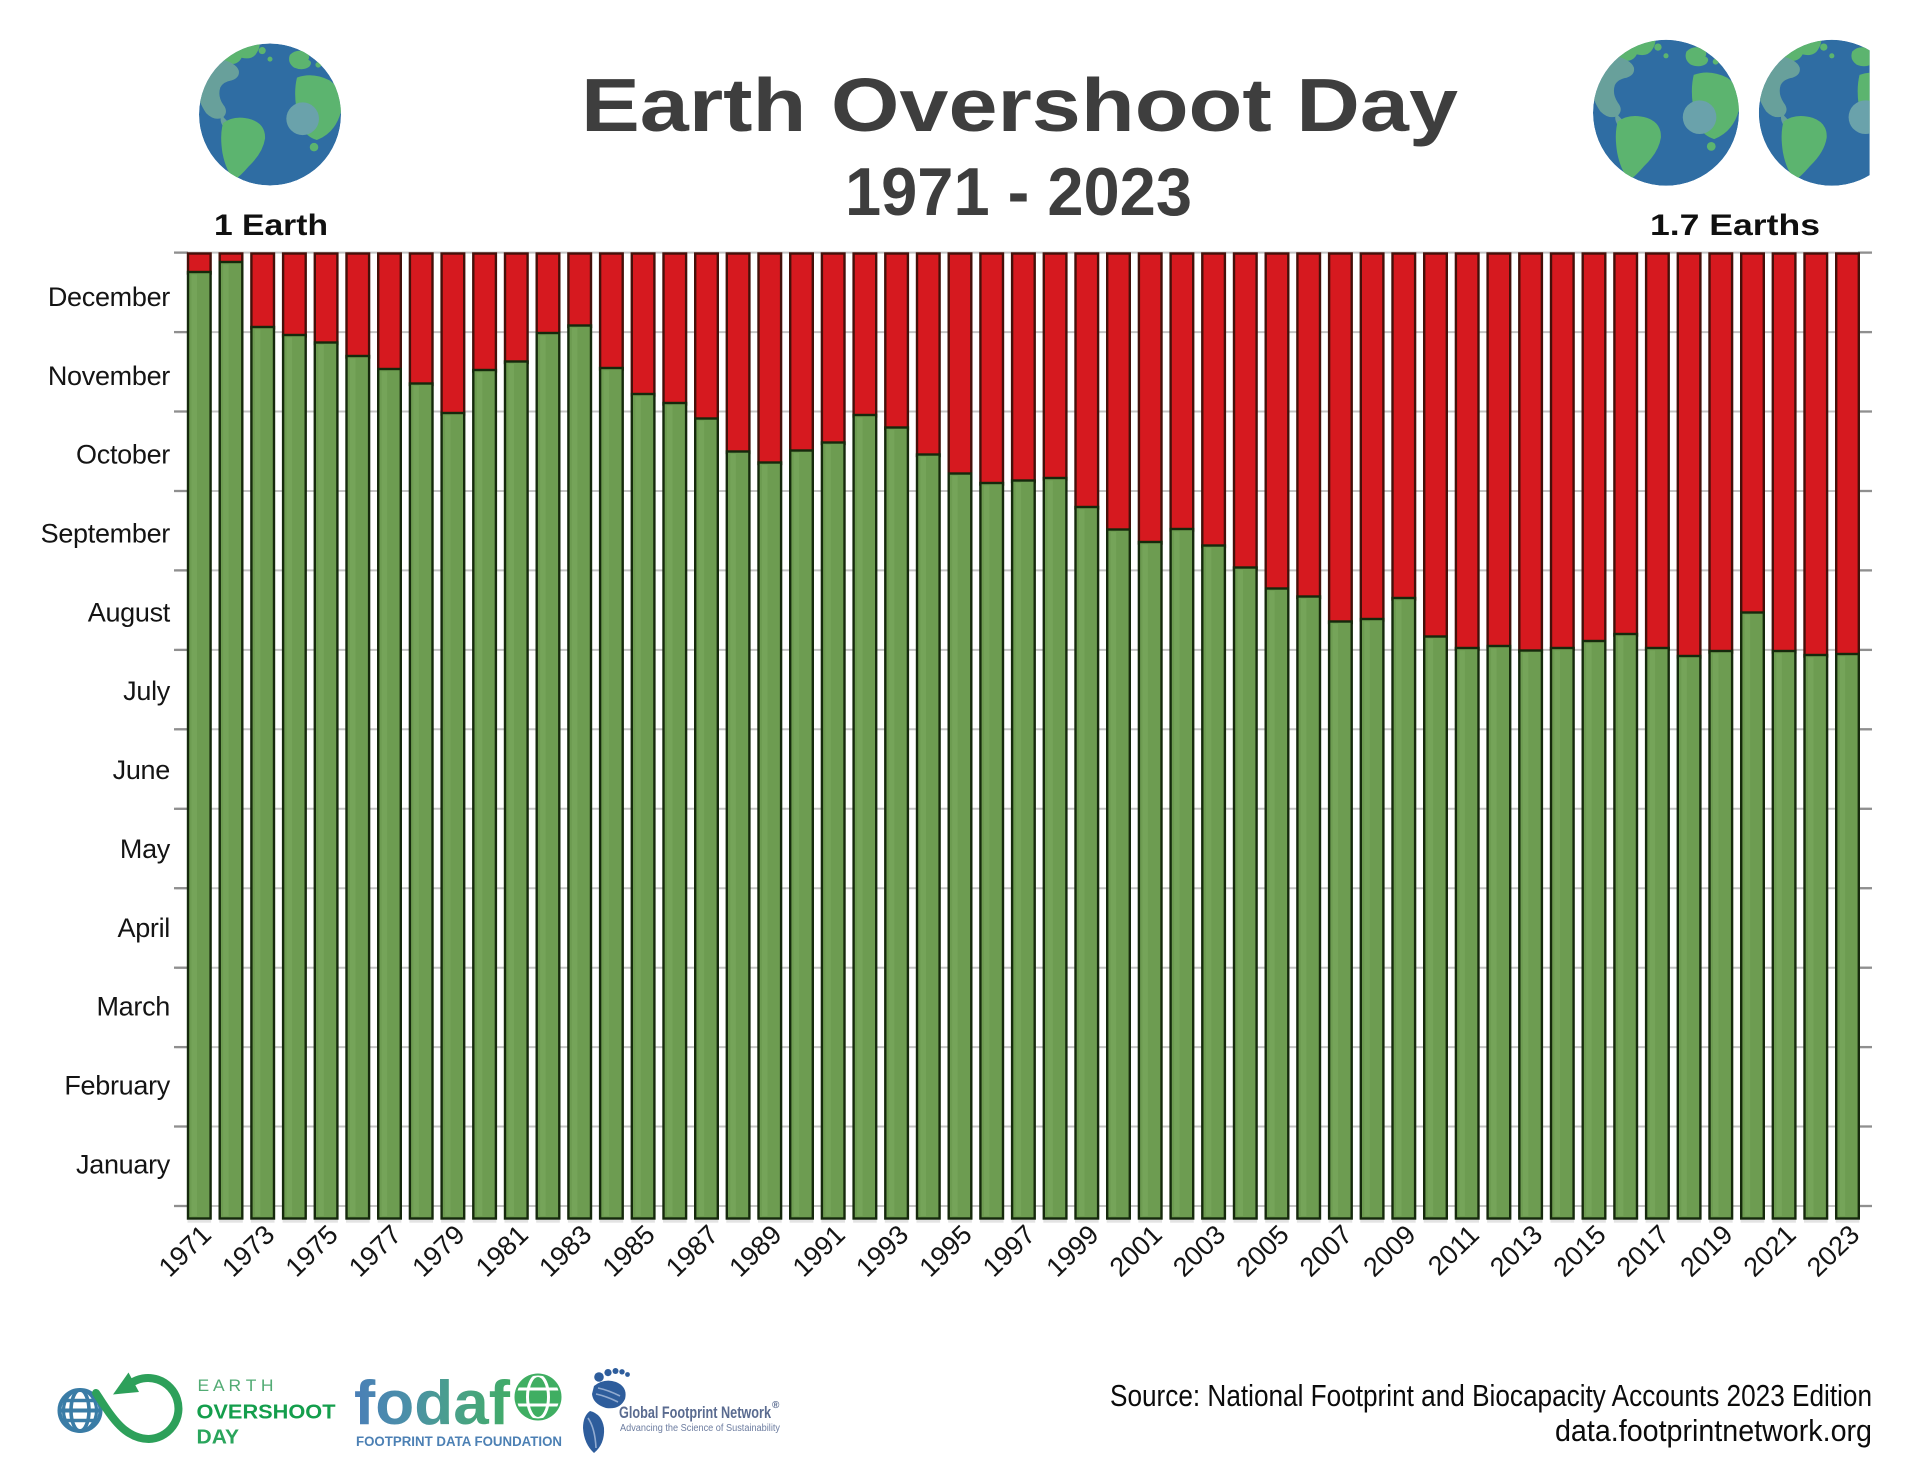 The image size is (1920, 1484). I want to click on svg-text: October, so click(123, 455).